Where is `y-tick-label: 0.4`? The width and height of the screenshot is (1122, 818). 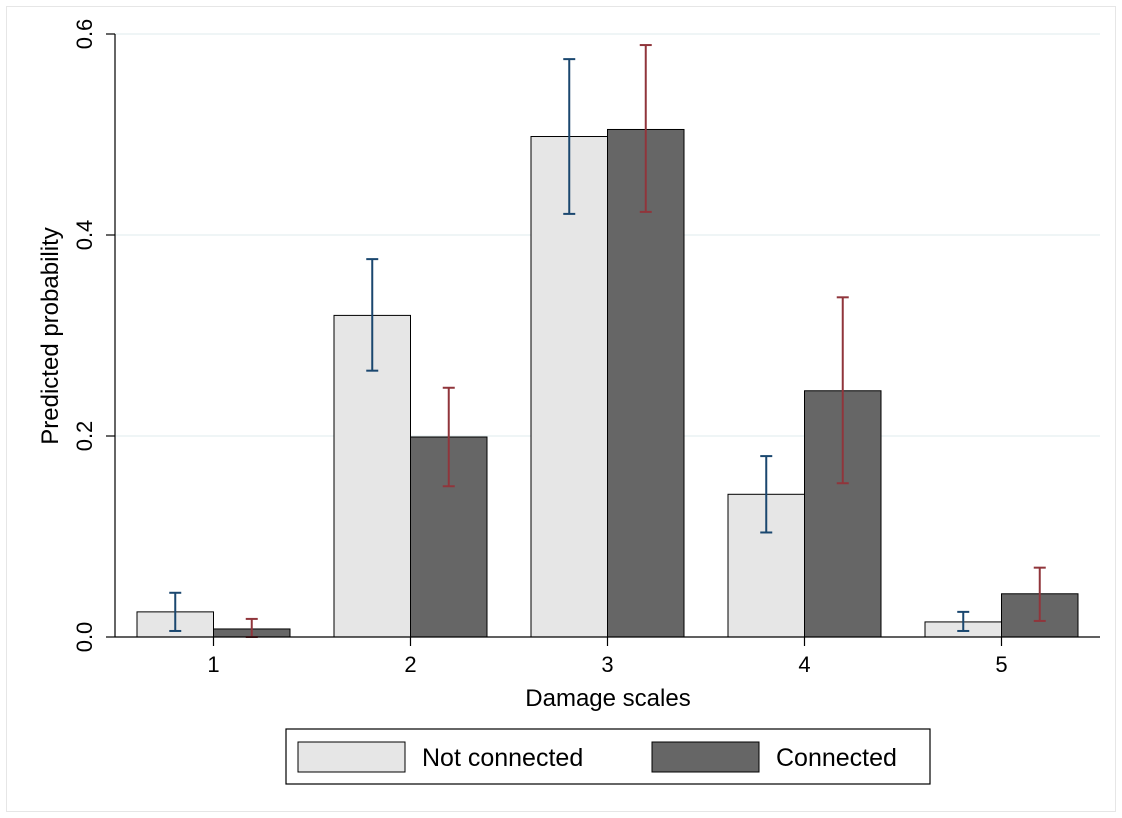 y-tick-label: 0.4 is located at coordinates (84, 235).